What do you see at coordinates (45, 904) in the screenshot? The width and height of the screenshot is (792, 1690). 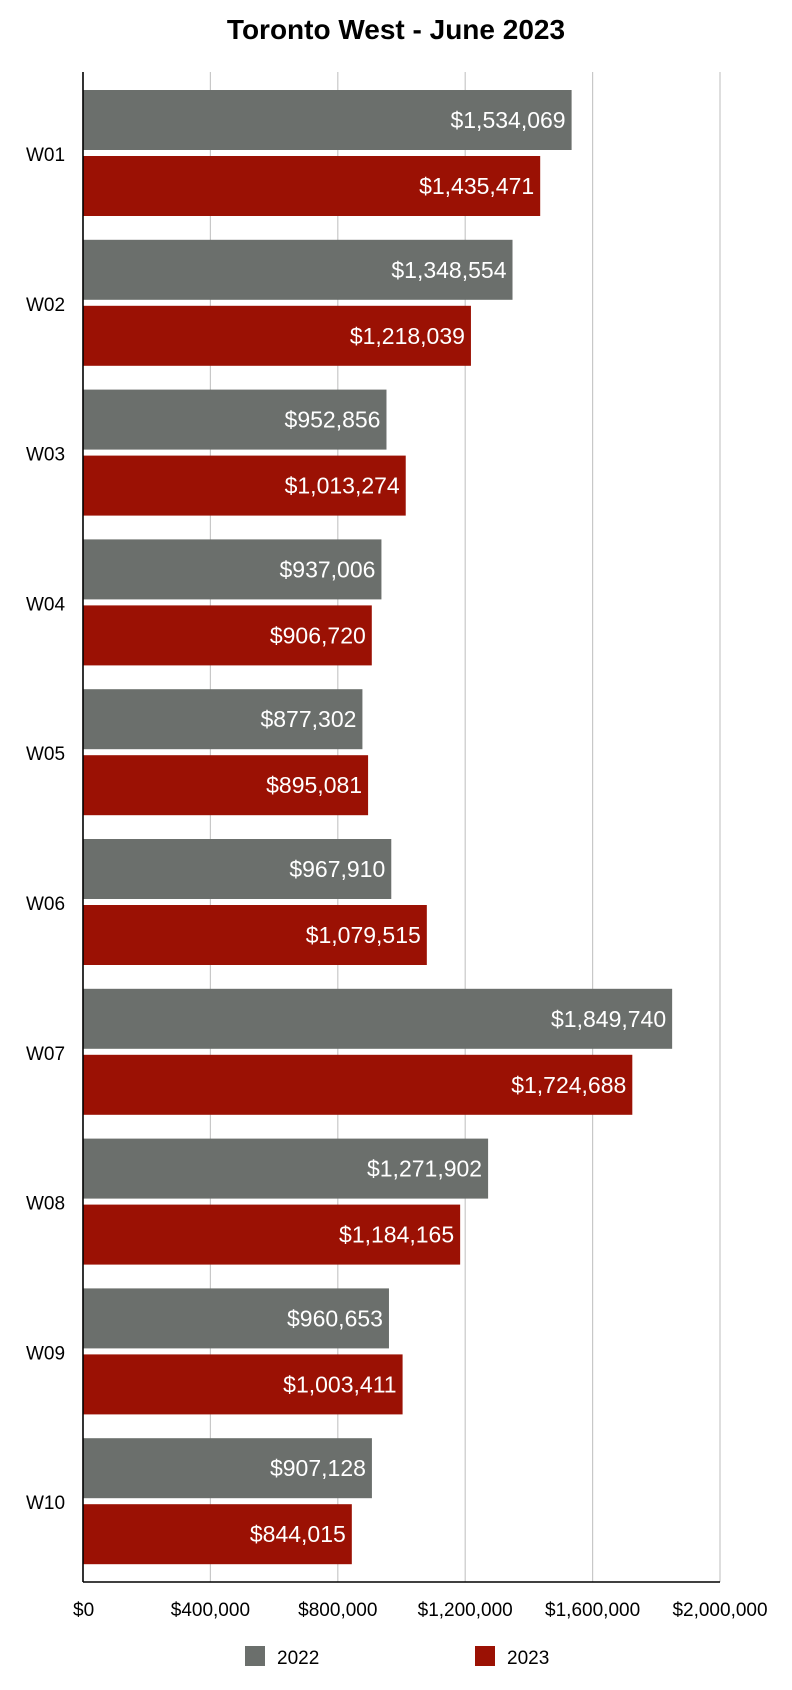 I see `category-label: W06` at bounding box center [45, 904].